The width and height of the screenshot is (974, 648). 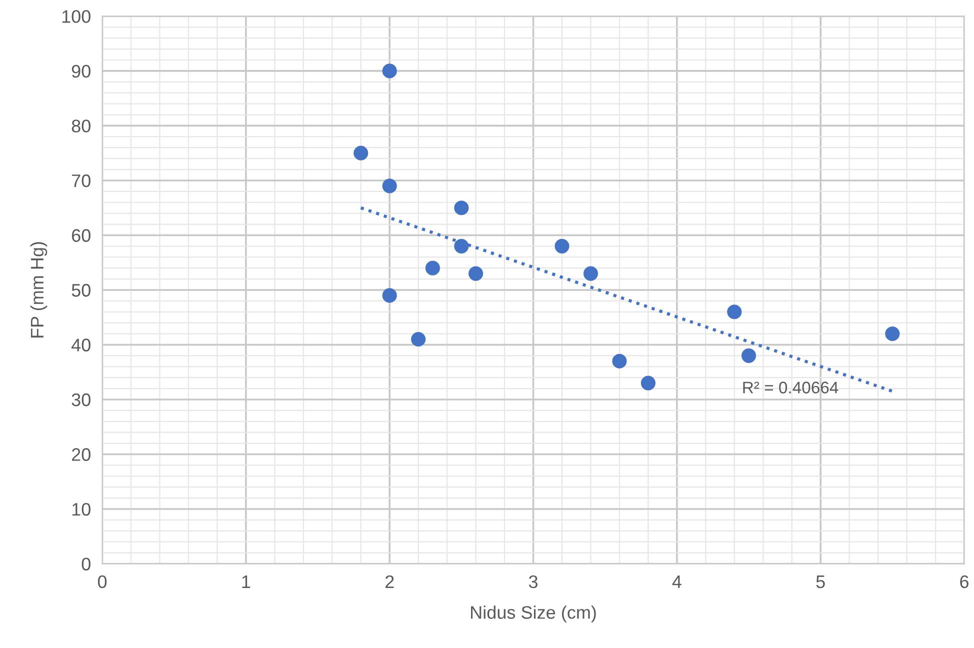 What do you see at coordinates (964, 581) in the screenshot?
I see `x-tick-label: 6` at bounding box center [964, 581].